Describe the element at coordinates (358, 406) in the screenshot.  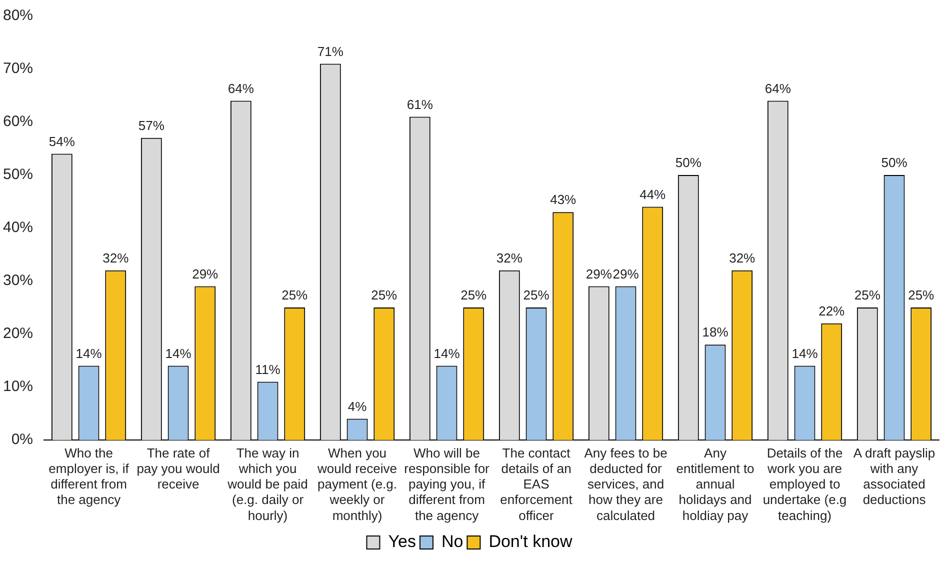
I see `data-label: 4%` at that location.